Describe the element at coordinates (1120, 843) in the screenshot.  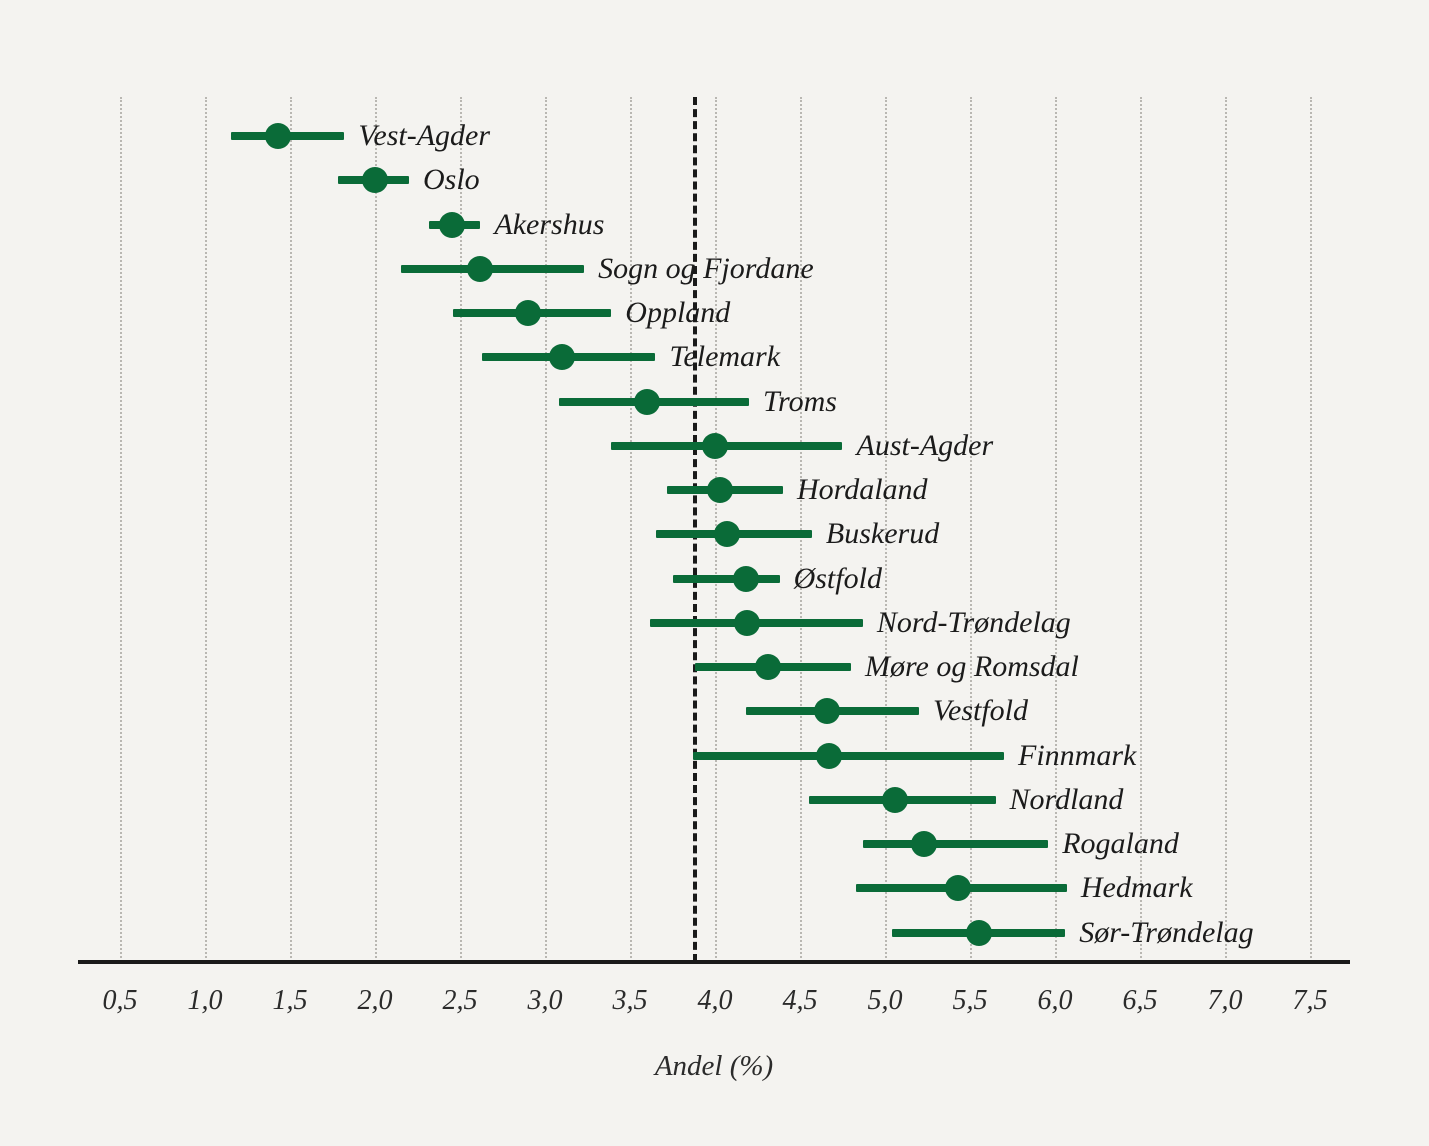
I see `region-label: Rogaland` at that location.